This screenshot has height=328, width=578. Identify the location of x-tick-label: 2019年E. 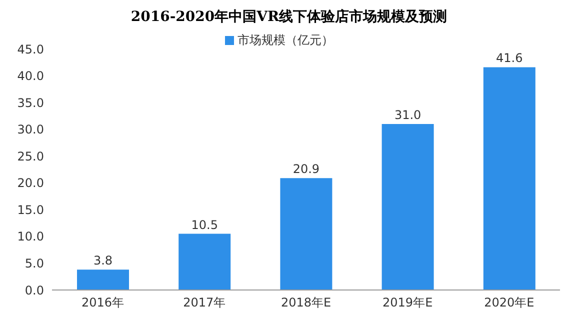
(407, 303).